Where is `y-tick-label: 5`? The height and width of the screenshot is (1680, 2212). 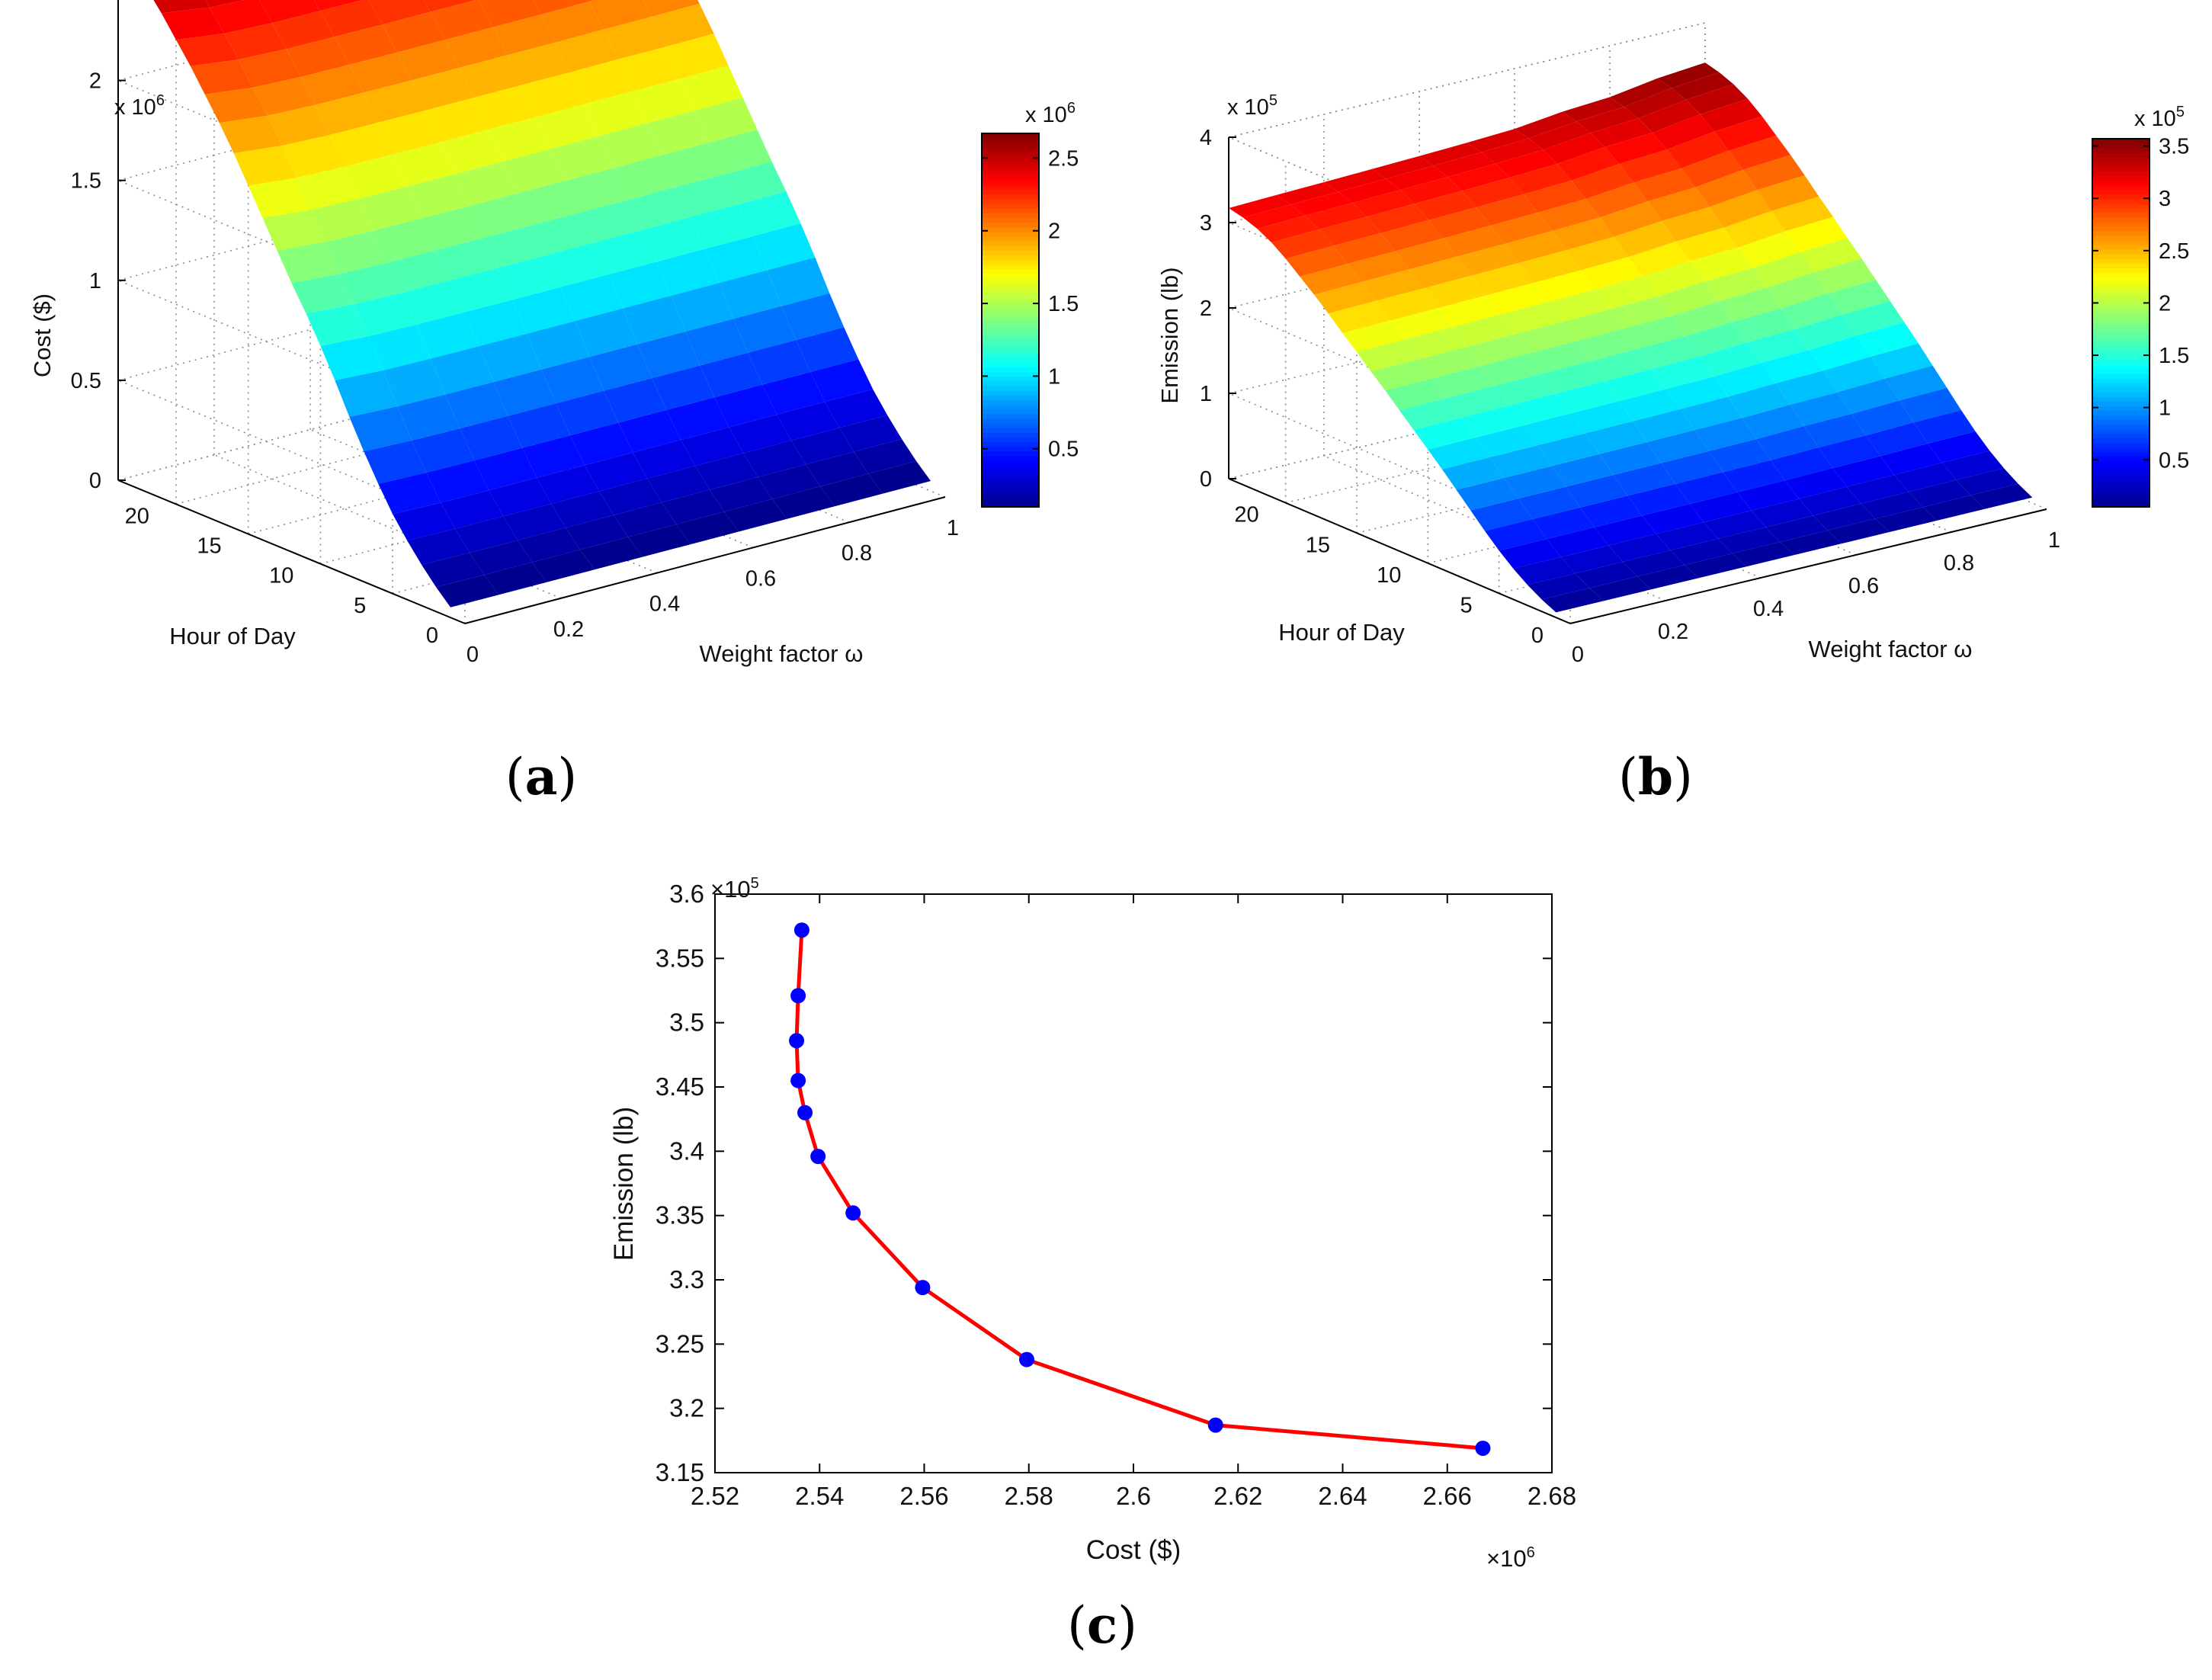
y-tick-label: 5 is located at coordinates (1466, 605).